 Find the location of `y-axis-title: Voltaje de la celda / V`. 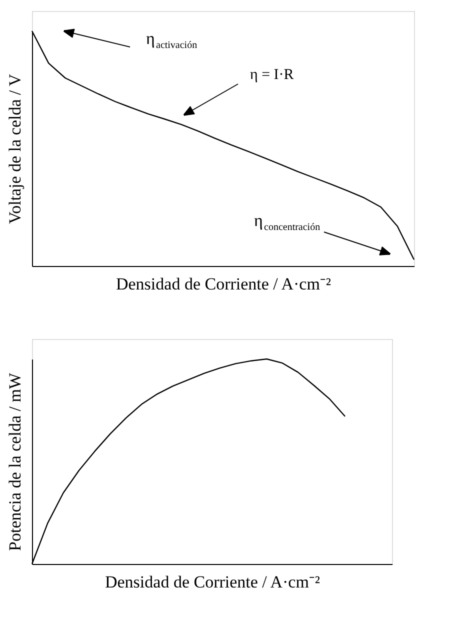

y-axis-title: Voltaje de la celda / V is located at coordinates (15, 148).